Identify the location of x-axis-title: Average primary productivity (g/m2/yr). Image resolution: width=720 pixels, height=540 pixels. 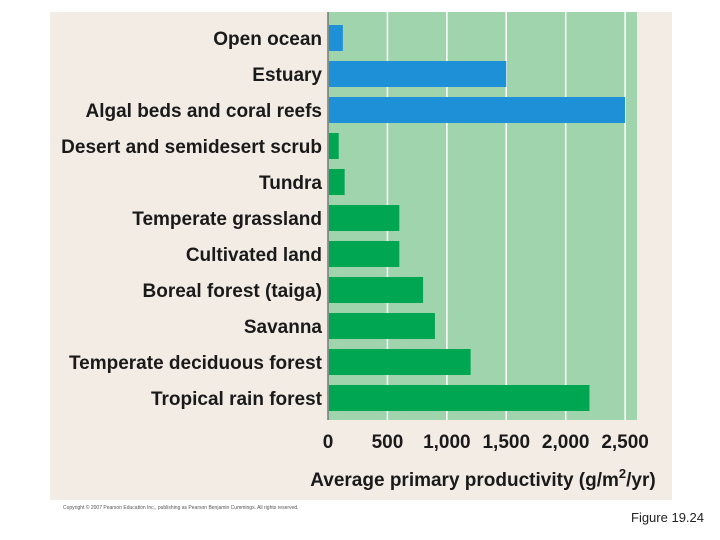
(482, 478).